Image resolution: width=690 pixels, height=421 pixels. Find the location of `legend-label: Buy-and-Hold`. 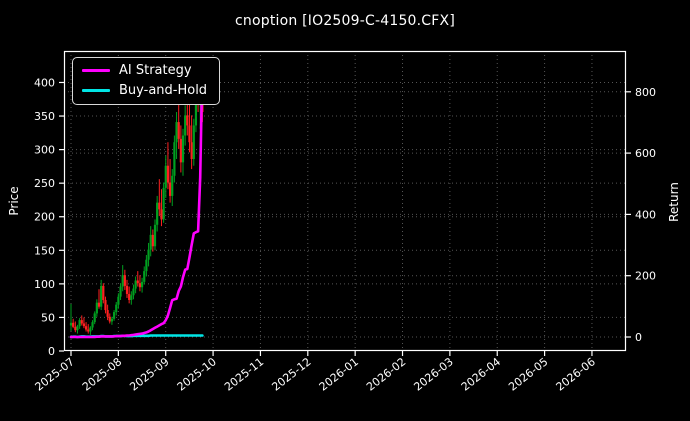

legend-label: Buy-and-Hold is located at coordinates (163, 90).